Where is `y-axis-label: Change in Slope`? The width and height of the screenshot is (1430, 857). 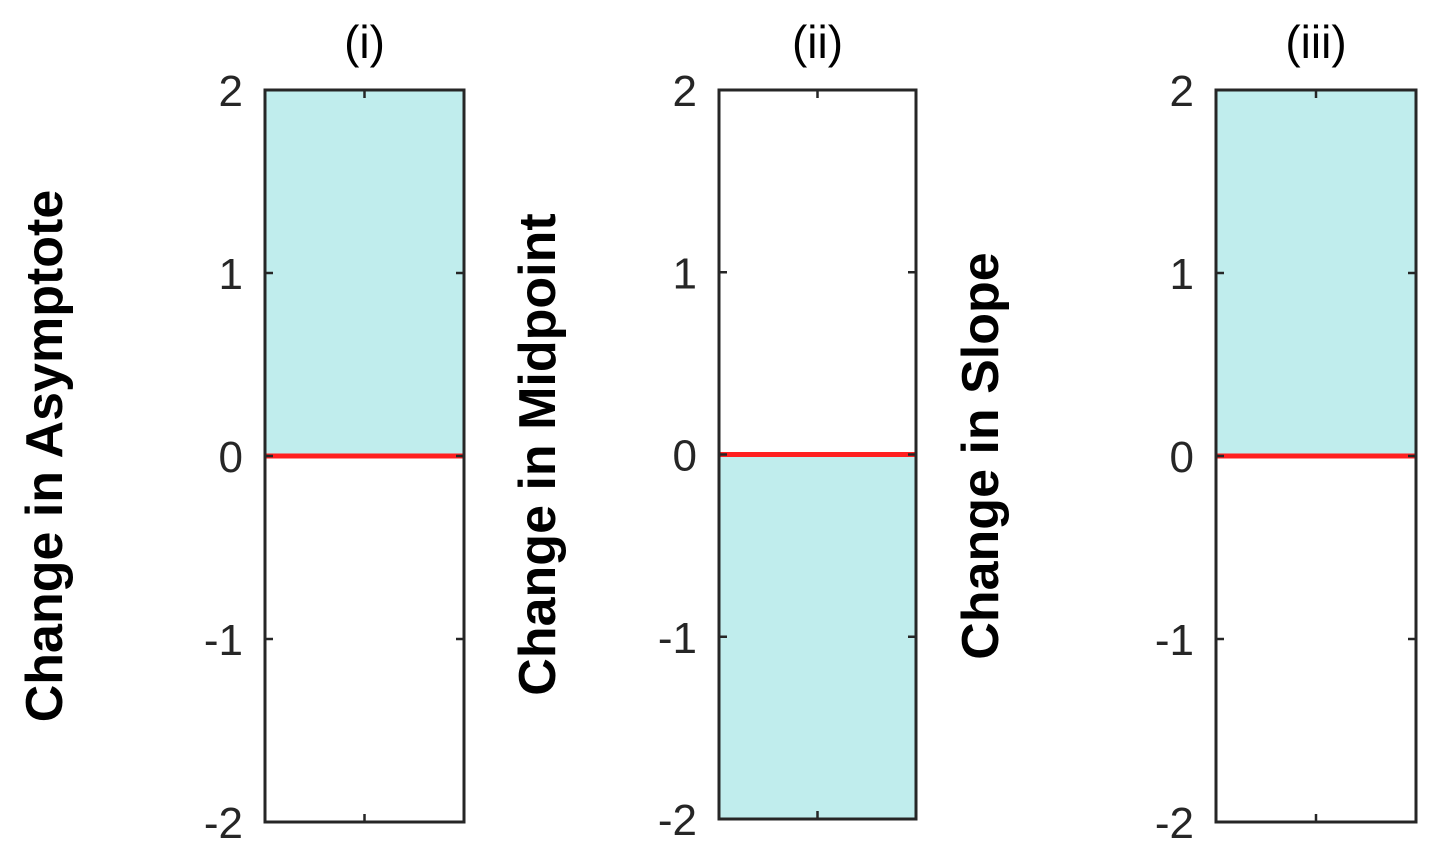 y-axis-label: Change in Slope is located at coordinates (981, 455).